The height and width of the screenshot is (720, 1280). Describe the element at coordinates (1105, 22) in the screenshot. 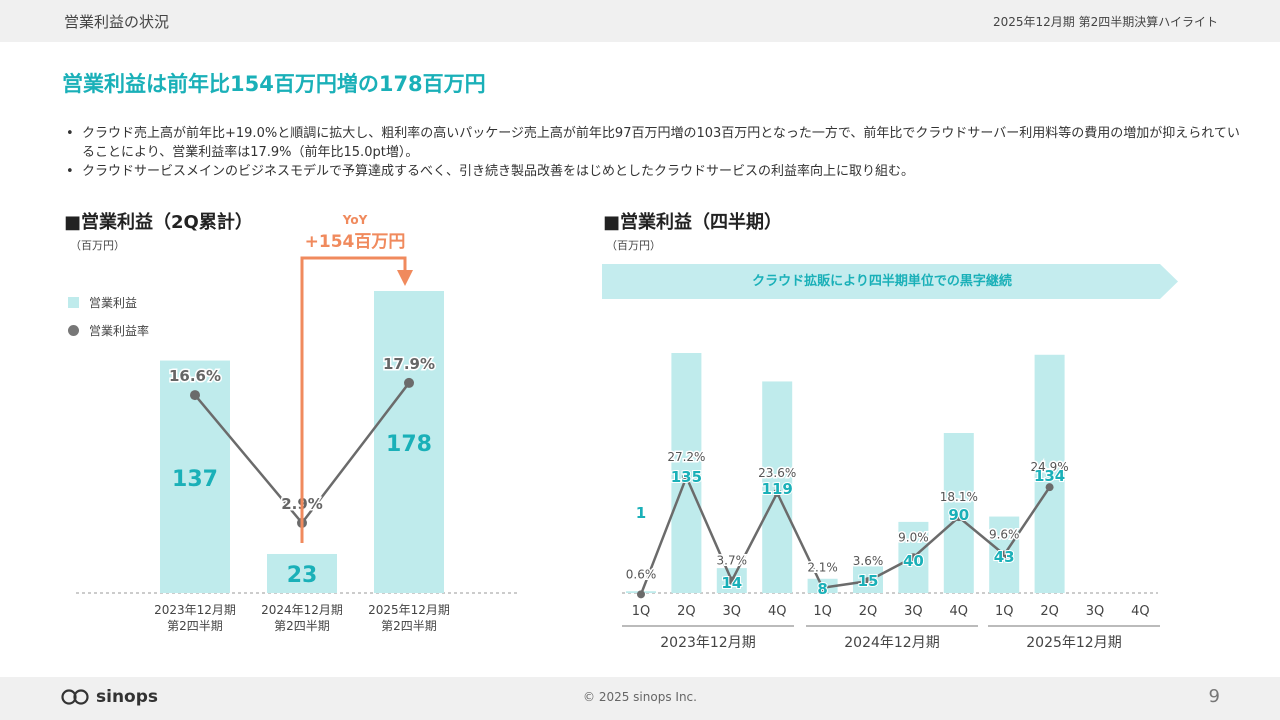

I see `period-label: 2025年12月期 第2四半期決算ハイライト` at that location.